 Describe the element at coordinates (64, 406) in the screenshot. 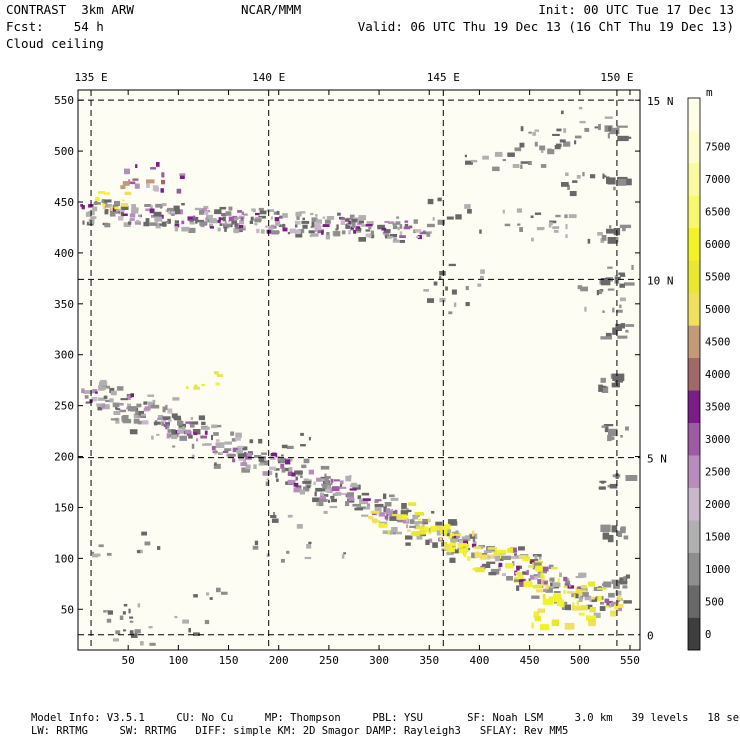

I see `y-tick-label: 250` at that location.